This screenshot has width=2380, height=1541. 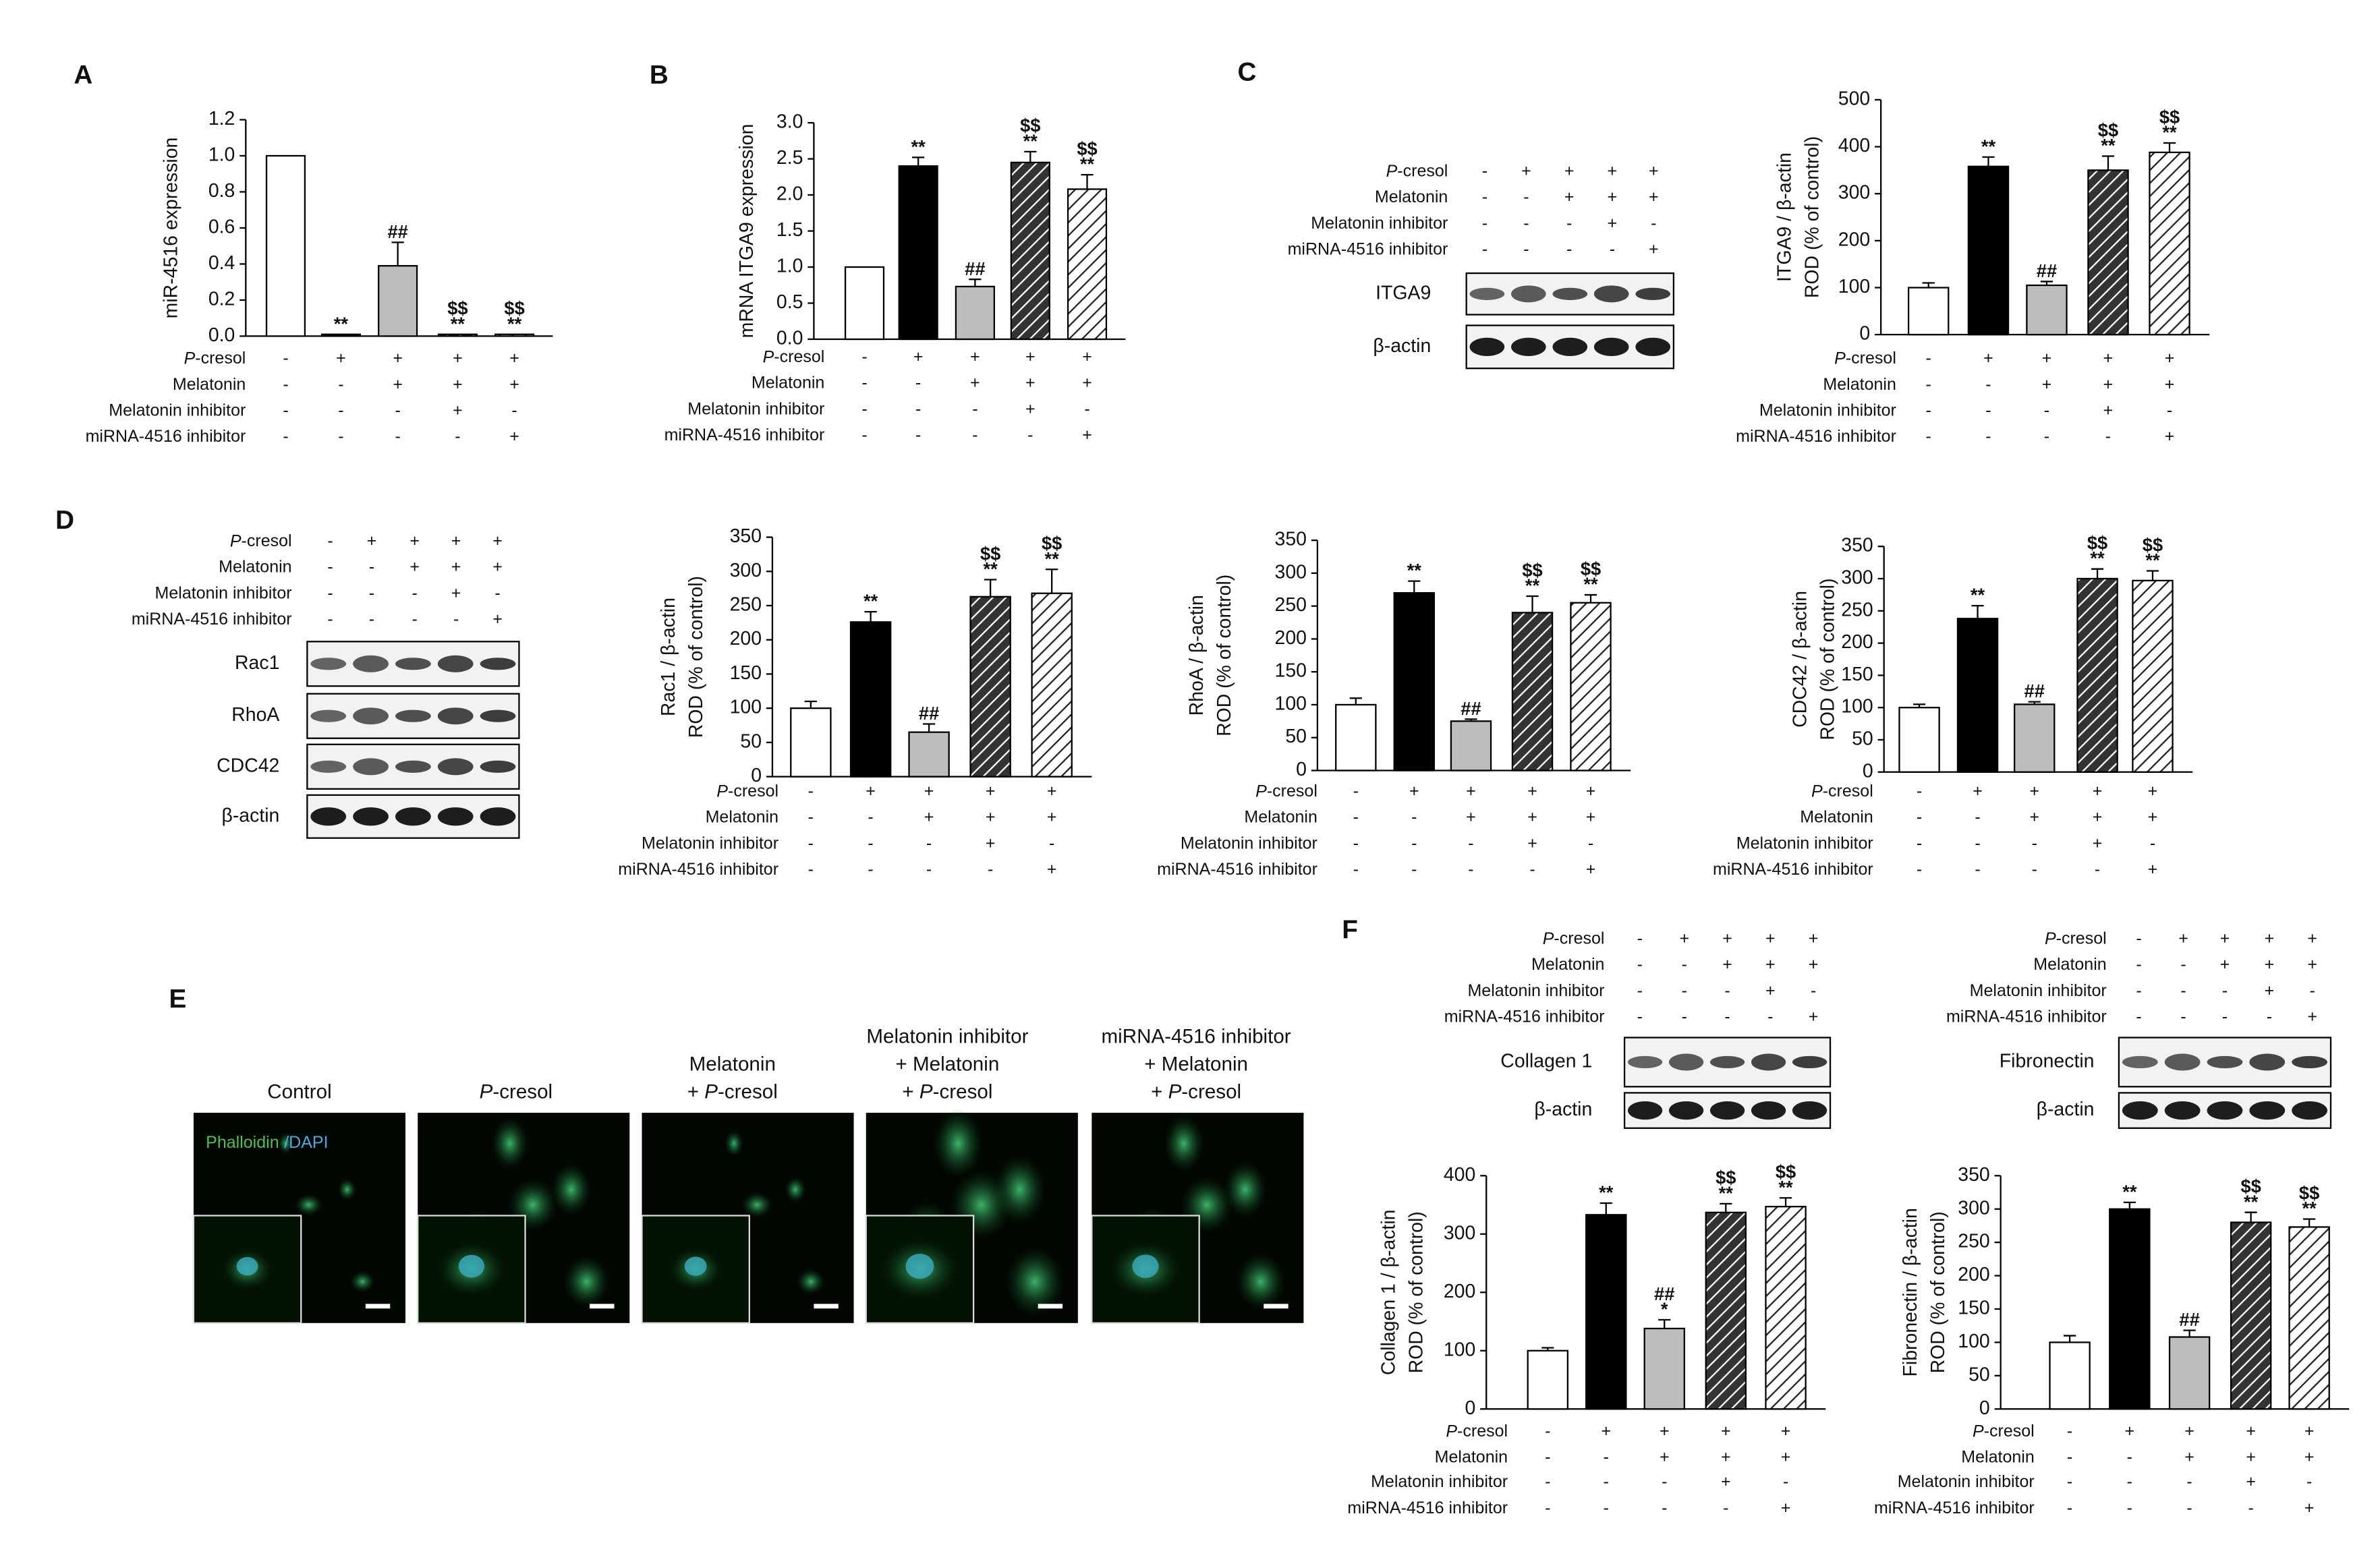 I want to click on y-axis-label: ROD (% of control), so click(x=1416, y=1292).